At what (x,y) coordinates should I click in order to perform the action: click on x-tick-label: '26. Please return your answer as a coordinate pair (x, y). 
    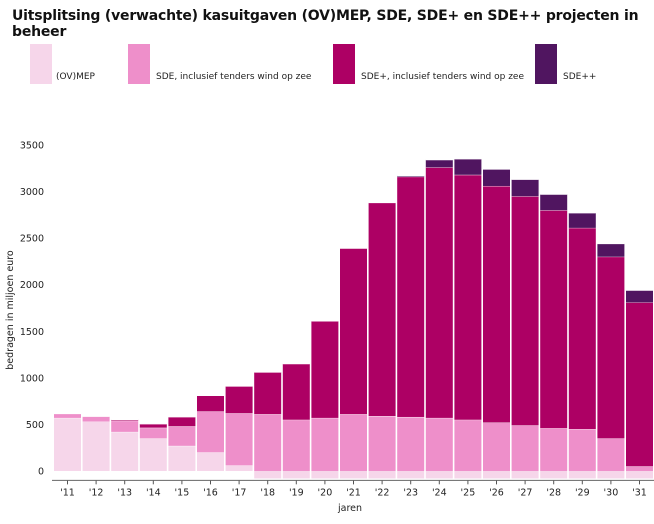
    Looking at the image, I should click on (496, 492).